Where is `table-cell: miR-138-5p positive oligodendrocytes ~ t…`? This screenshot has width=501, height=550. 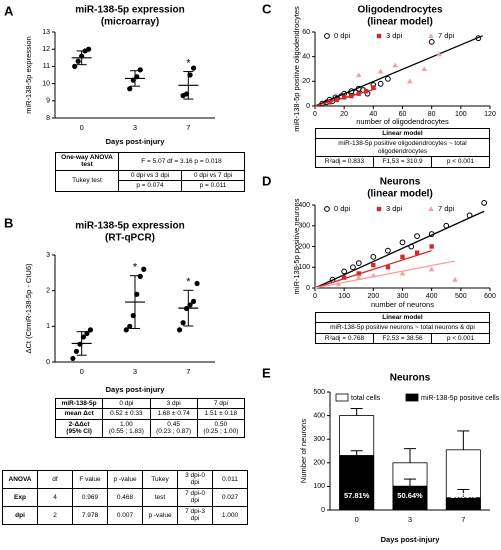
table-cell: miR-138-5p positive oligodendrocytes ~ t… is located at coordinates (402, 148).